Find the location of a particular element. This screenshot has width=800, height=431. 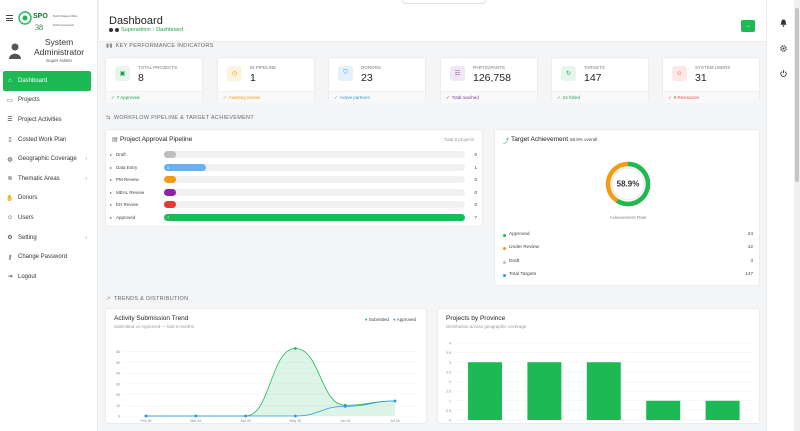

sidebar-item-label: Users is located at coordinates (26, 217).